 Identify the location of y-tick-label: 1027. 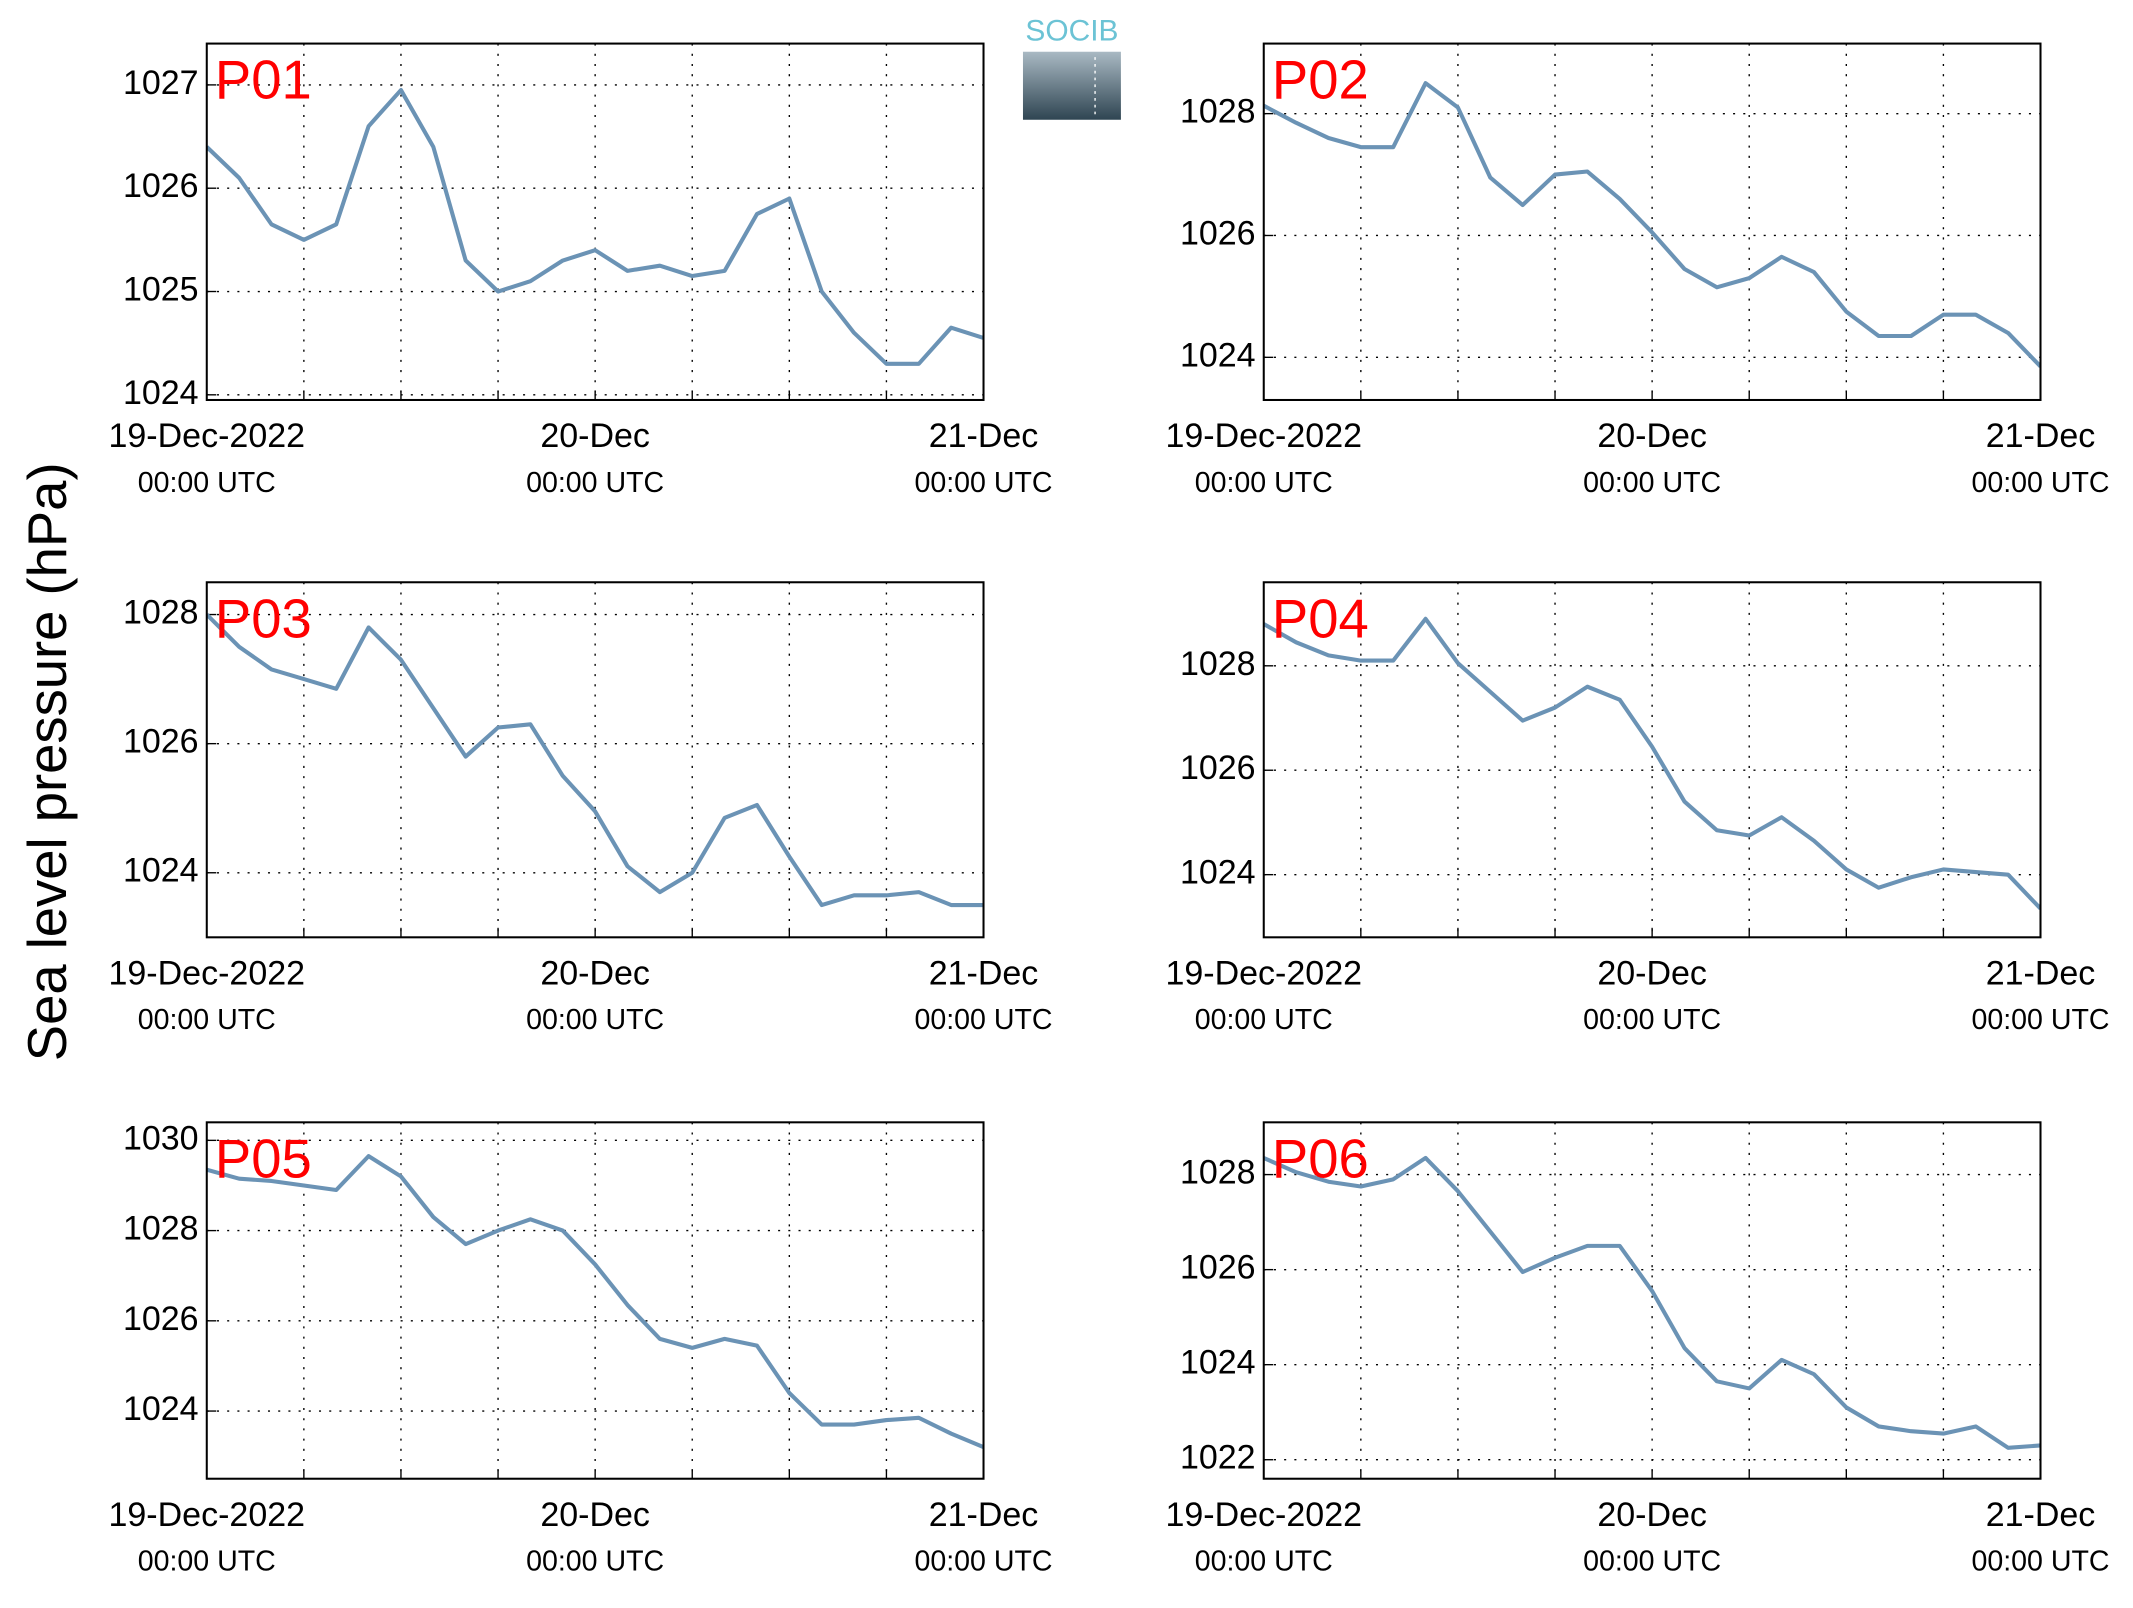
(161, 83).